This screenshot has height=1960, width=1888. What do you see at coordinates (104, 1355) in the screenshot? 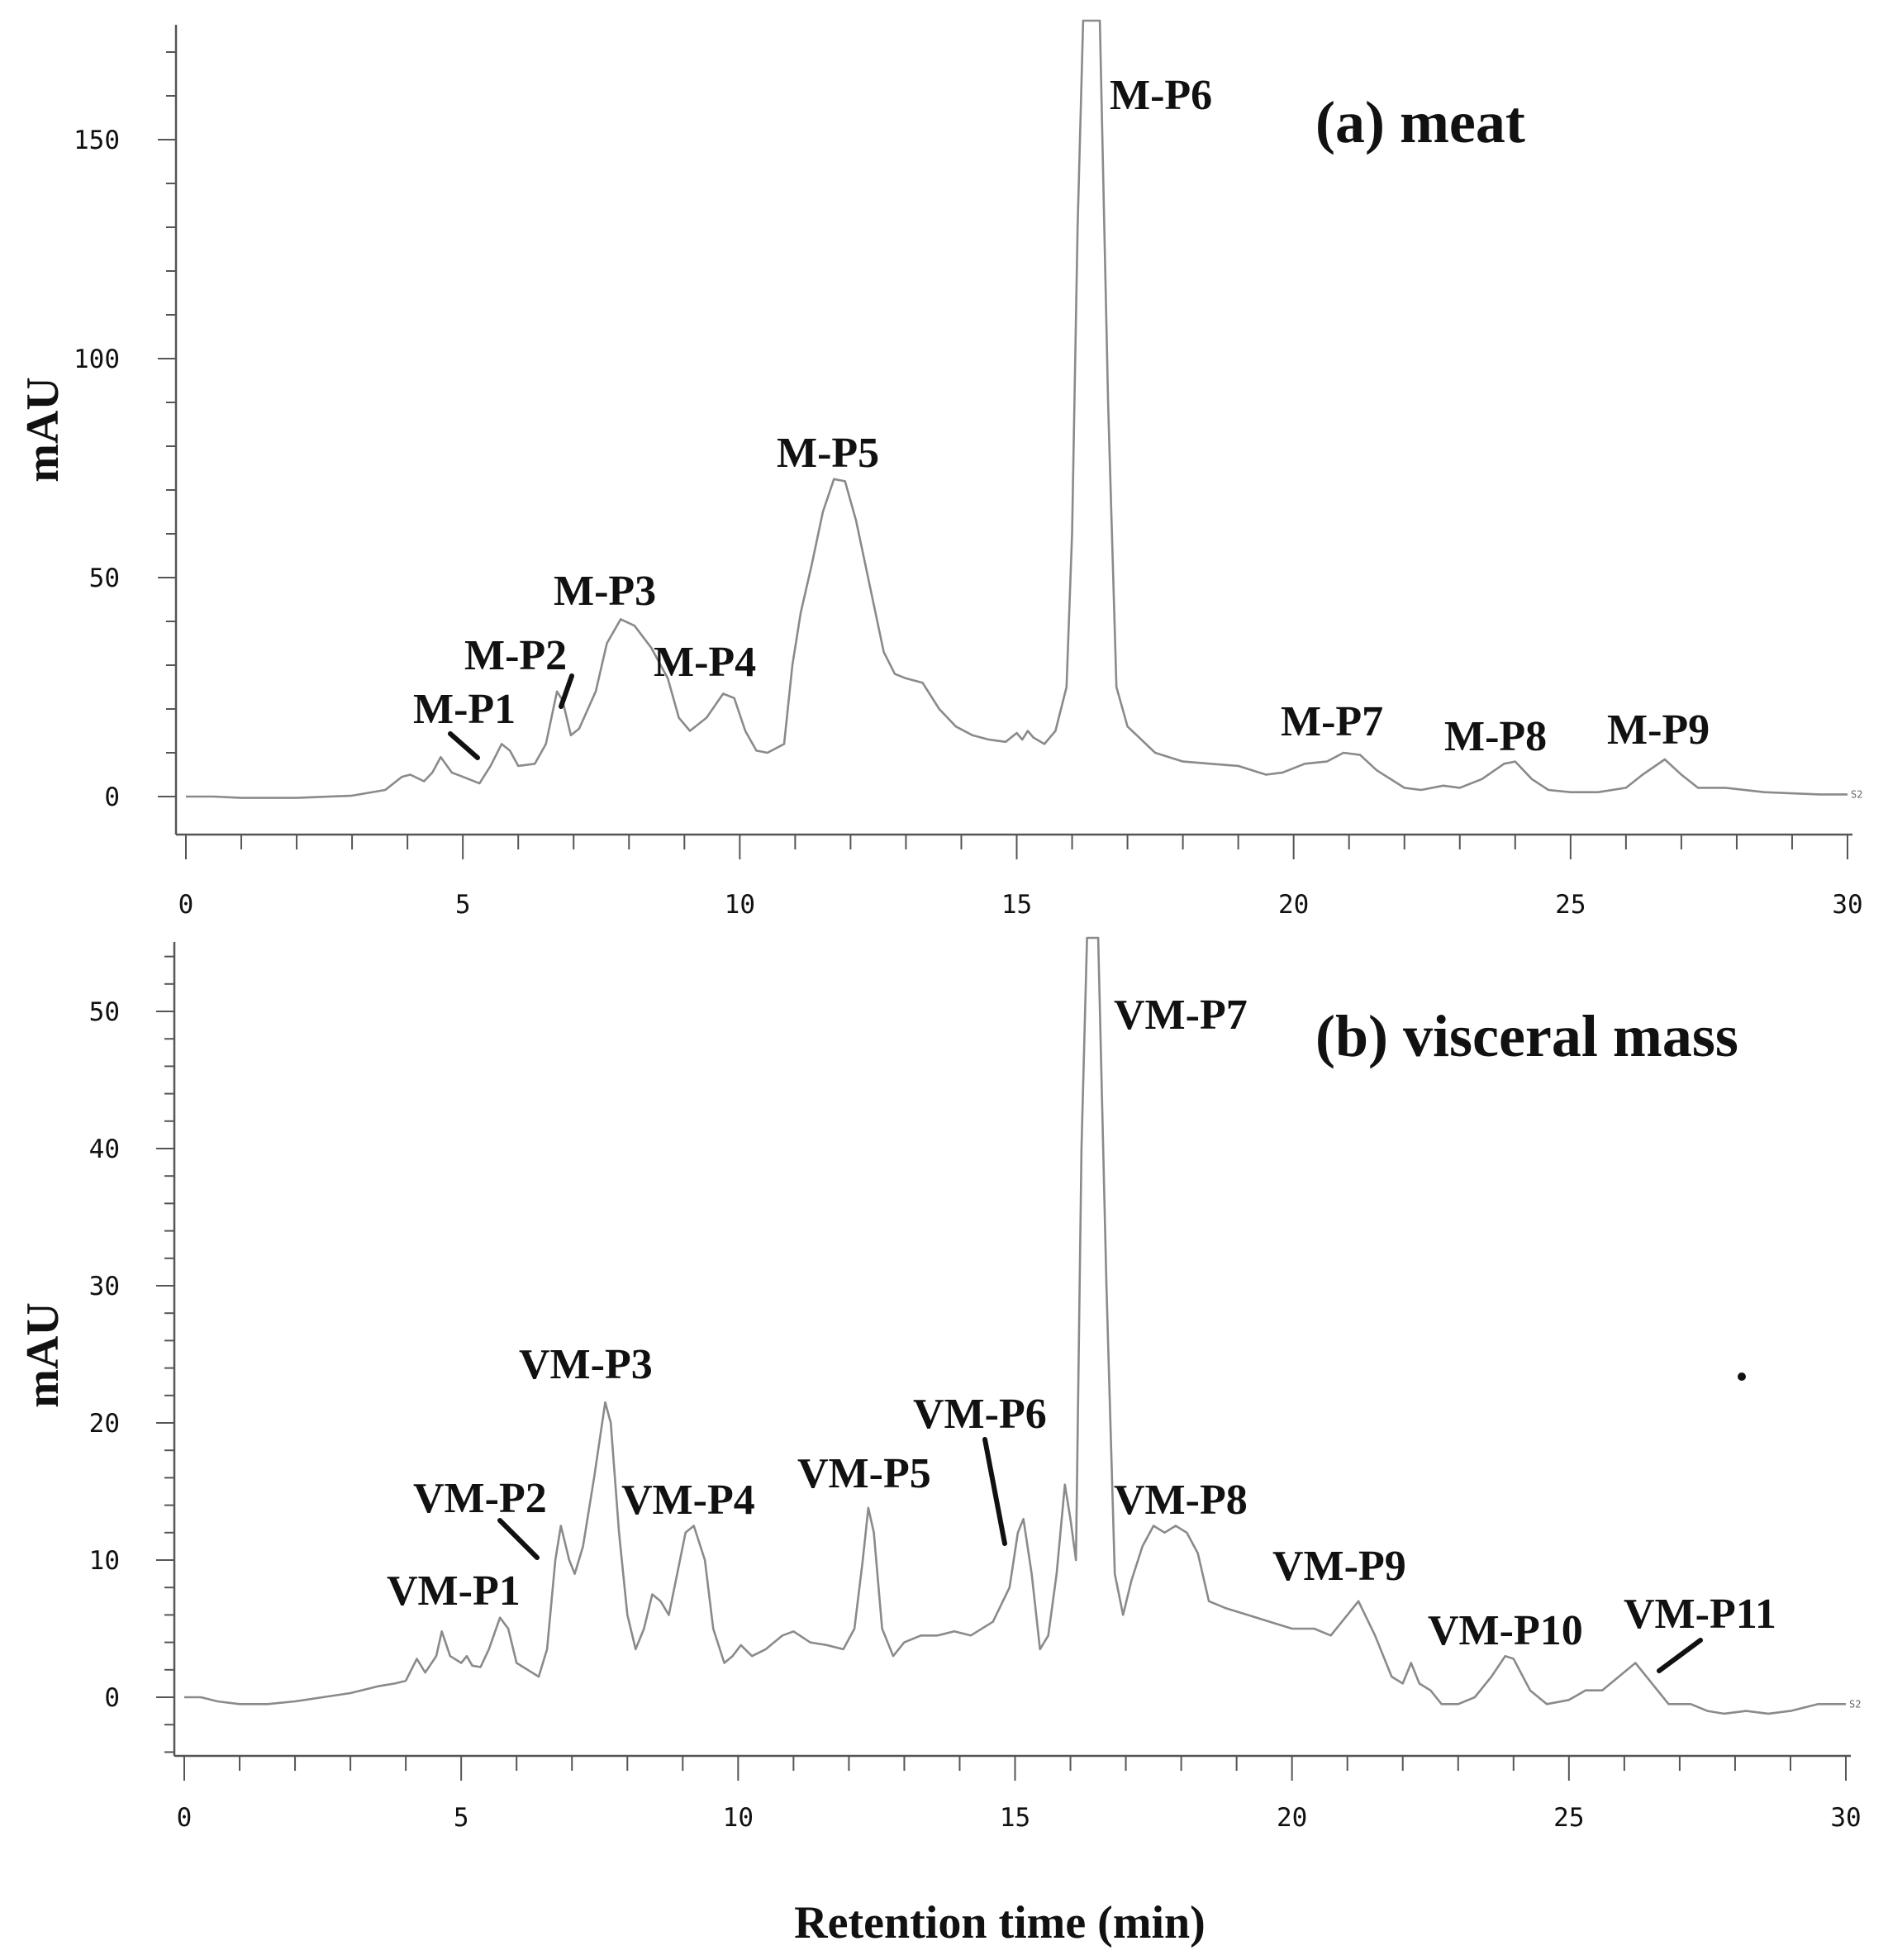
I see `visceral-y-tick-labels: 0 10 20 30 40 50` at bounding box center [104, 1355].